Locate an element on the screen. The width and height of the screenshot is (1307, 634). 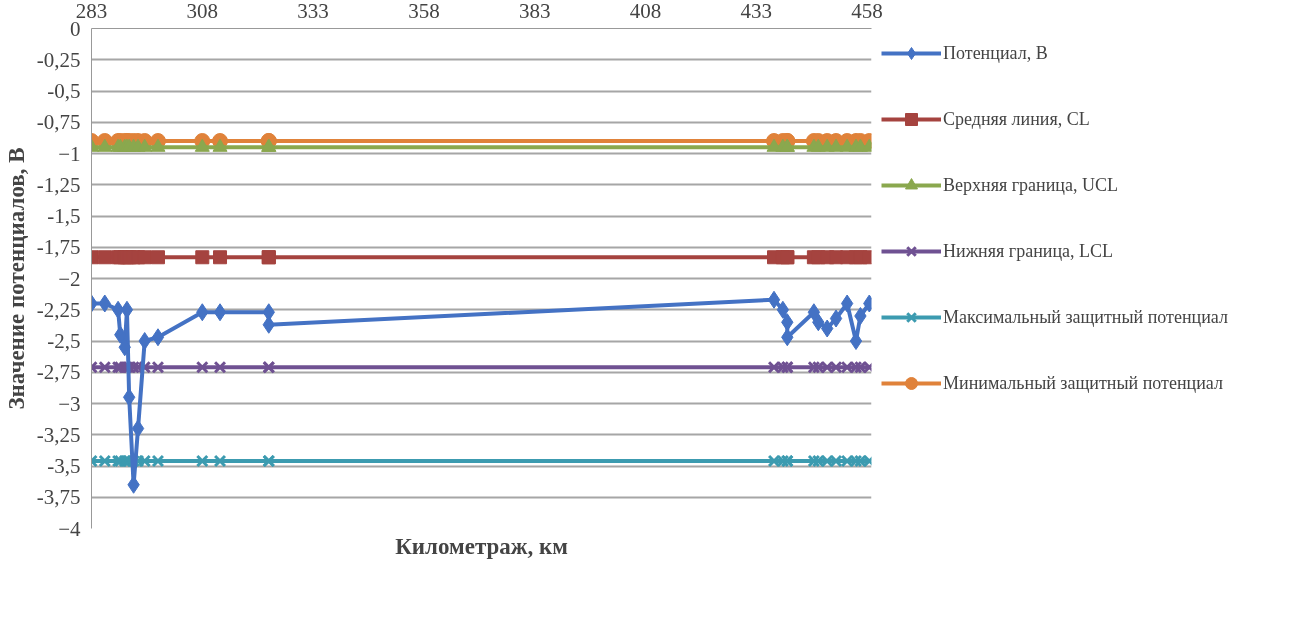
y-tick-label: -2,5 is located at coordinates (64, 341).